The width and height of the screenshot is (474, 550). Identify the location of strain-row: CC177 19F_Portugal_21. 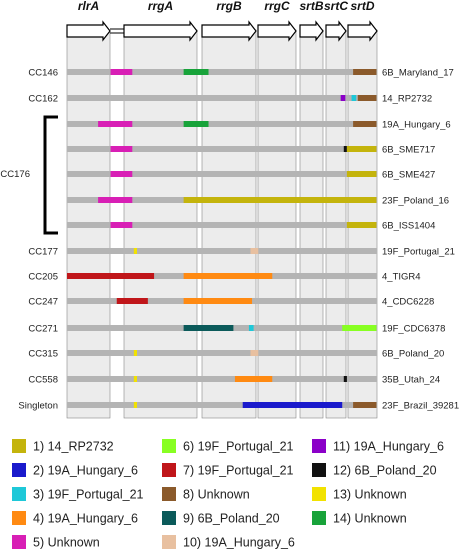
(241, 252).